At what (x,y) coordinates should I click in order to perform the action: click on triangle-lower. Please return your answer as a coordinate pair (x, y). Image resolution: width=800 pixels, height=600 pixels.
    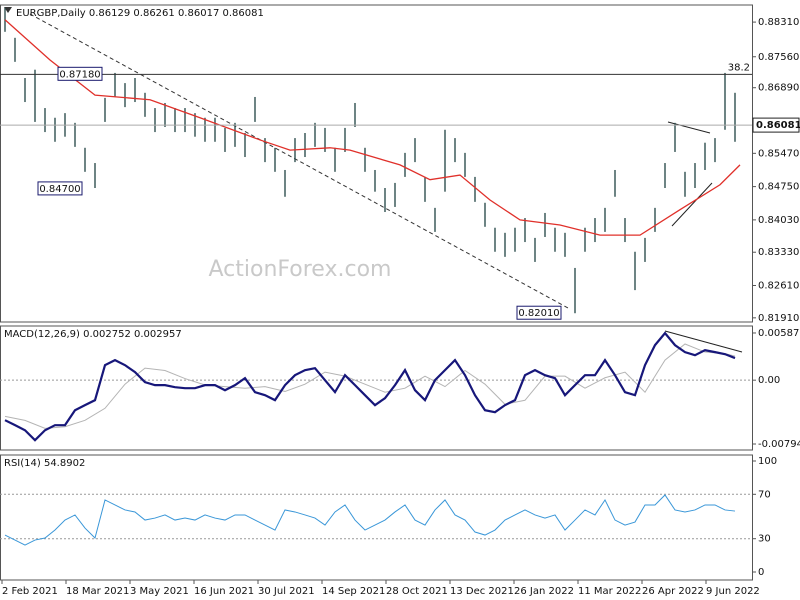
    Looking at the image, I should click on (692, 204).